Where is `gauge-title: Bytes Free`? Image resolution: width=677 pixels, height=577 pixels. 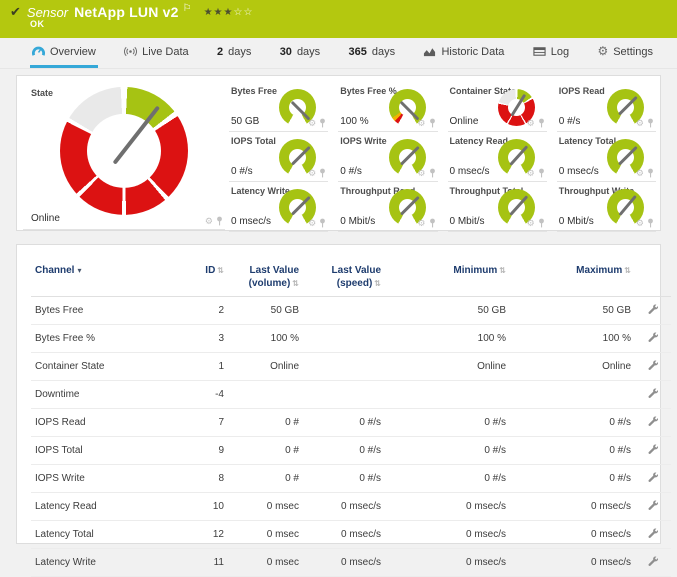 gauge-title: Bytes Free is located at coordinates (254, 91).